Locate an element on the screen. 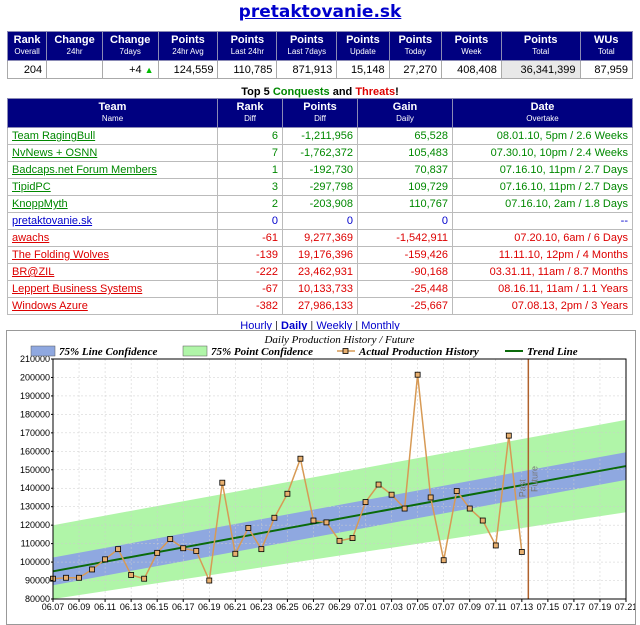 The height and width of the screenshot is (625, 640). stats-value-9: 36,341,399 is located at coordinates (540, 69).